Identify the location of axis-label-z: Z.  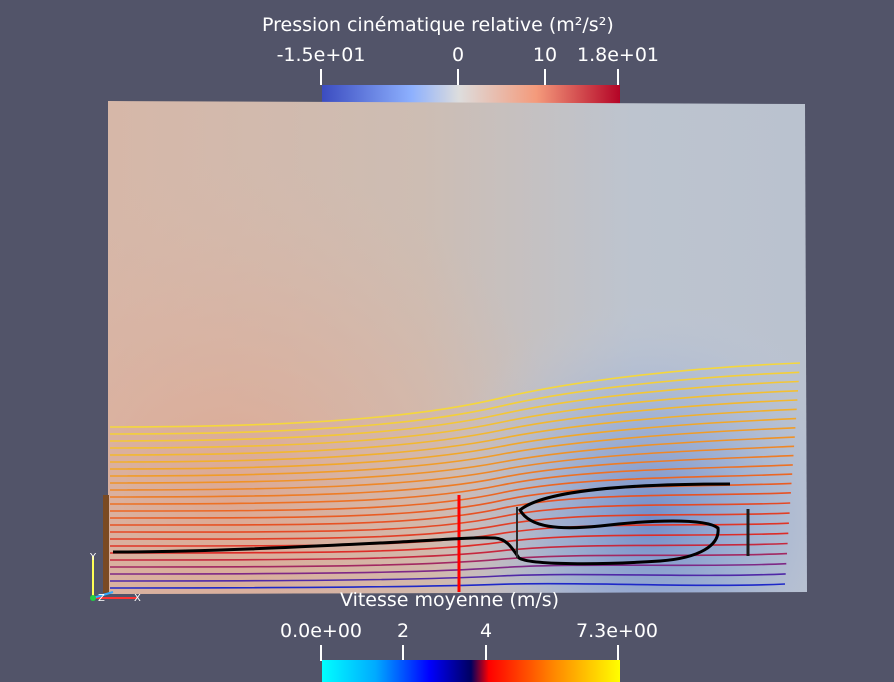
(101, 598).